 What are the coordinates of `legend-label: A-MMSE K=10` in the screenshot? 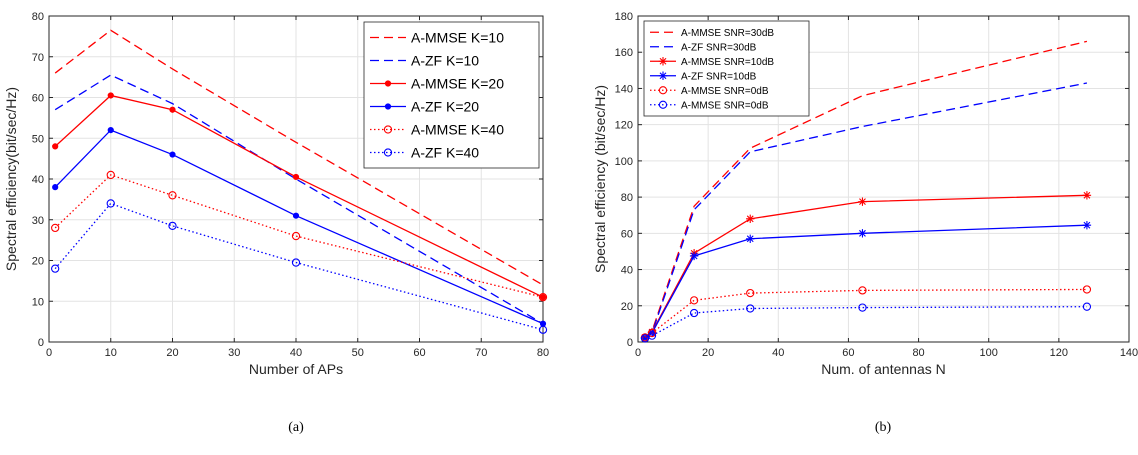 It's located at (457, 38).